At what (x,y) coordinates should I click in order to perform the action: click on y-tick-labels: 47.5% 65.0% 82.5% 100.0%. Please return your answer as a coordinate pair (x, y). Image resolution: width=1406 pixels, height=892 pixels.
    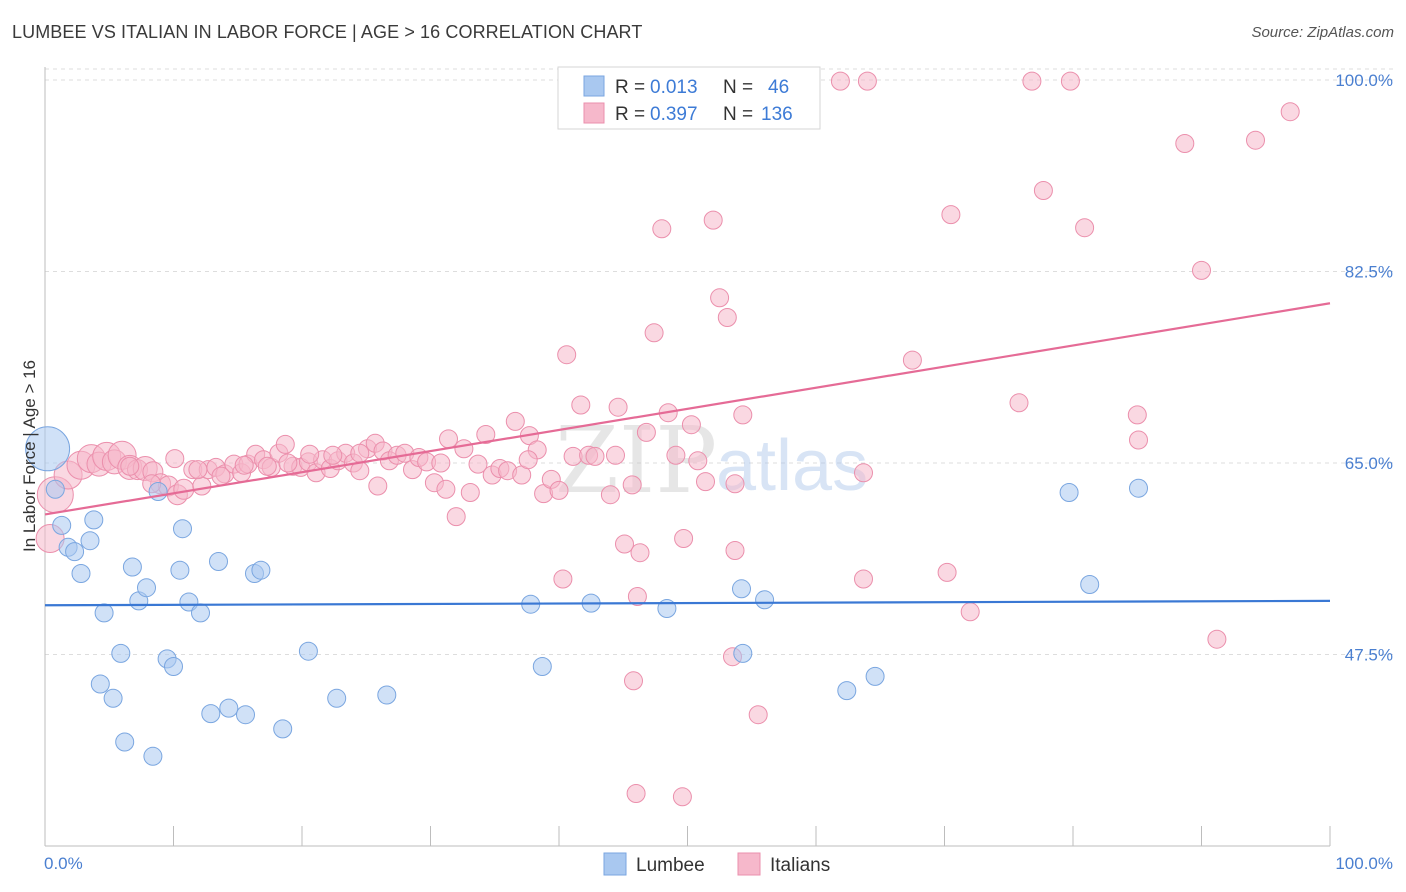
    Looking at the image, I should click on (1364, 368).